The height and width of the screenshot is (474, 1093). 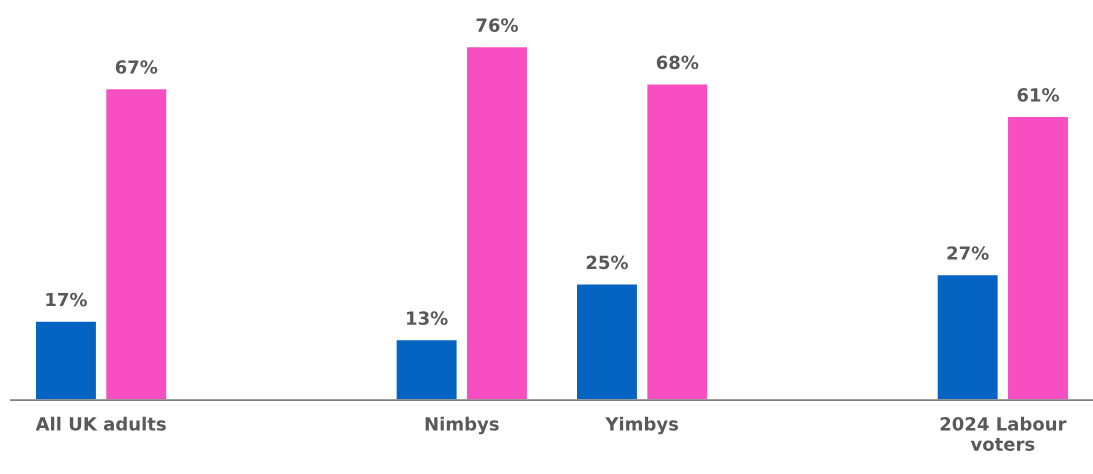 What do you see at coordinates (427, 318) in the screenshot?
I see `data-label: 13%` at bounding box center [427, 318].